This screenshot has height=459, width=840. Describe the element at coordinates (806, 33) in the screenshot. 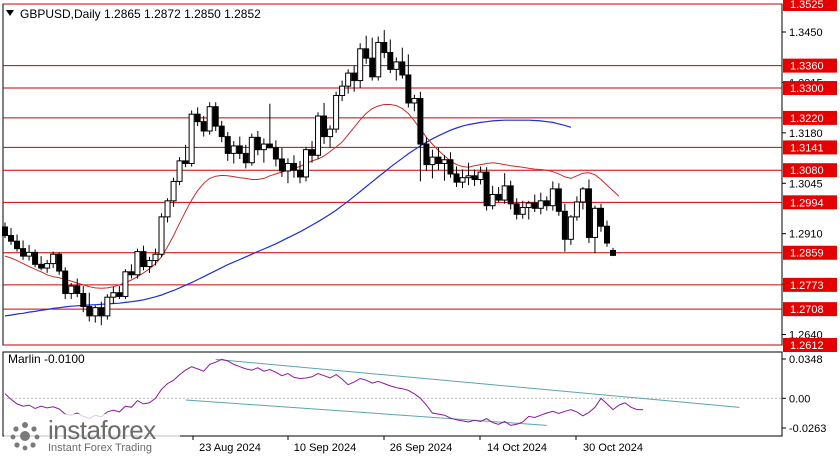

I see `price-tick-label: 1.3450` at that location.